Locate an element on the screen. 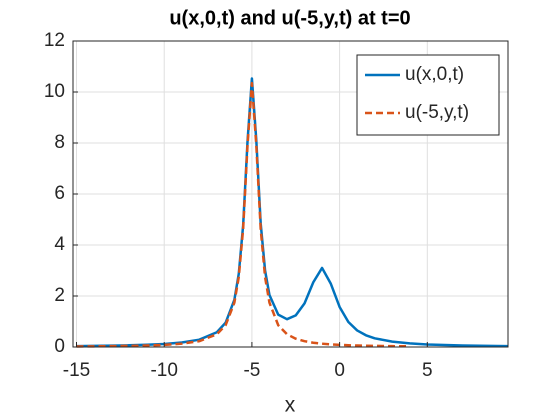 The image size is (560, 420). legend-box is located at coordinates (428, 95).